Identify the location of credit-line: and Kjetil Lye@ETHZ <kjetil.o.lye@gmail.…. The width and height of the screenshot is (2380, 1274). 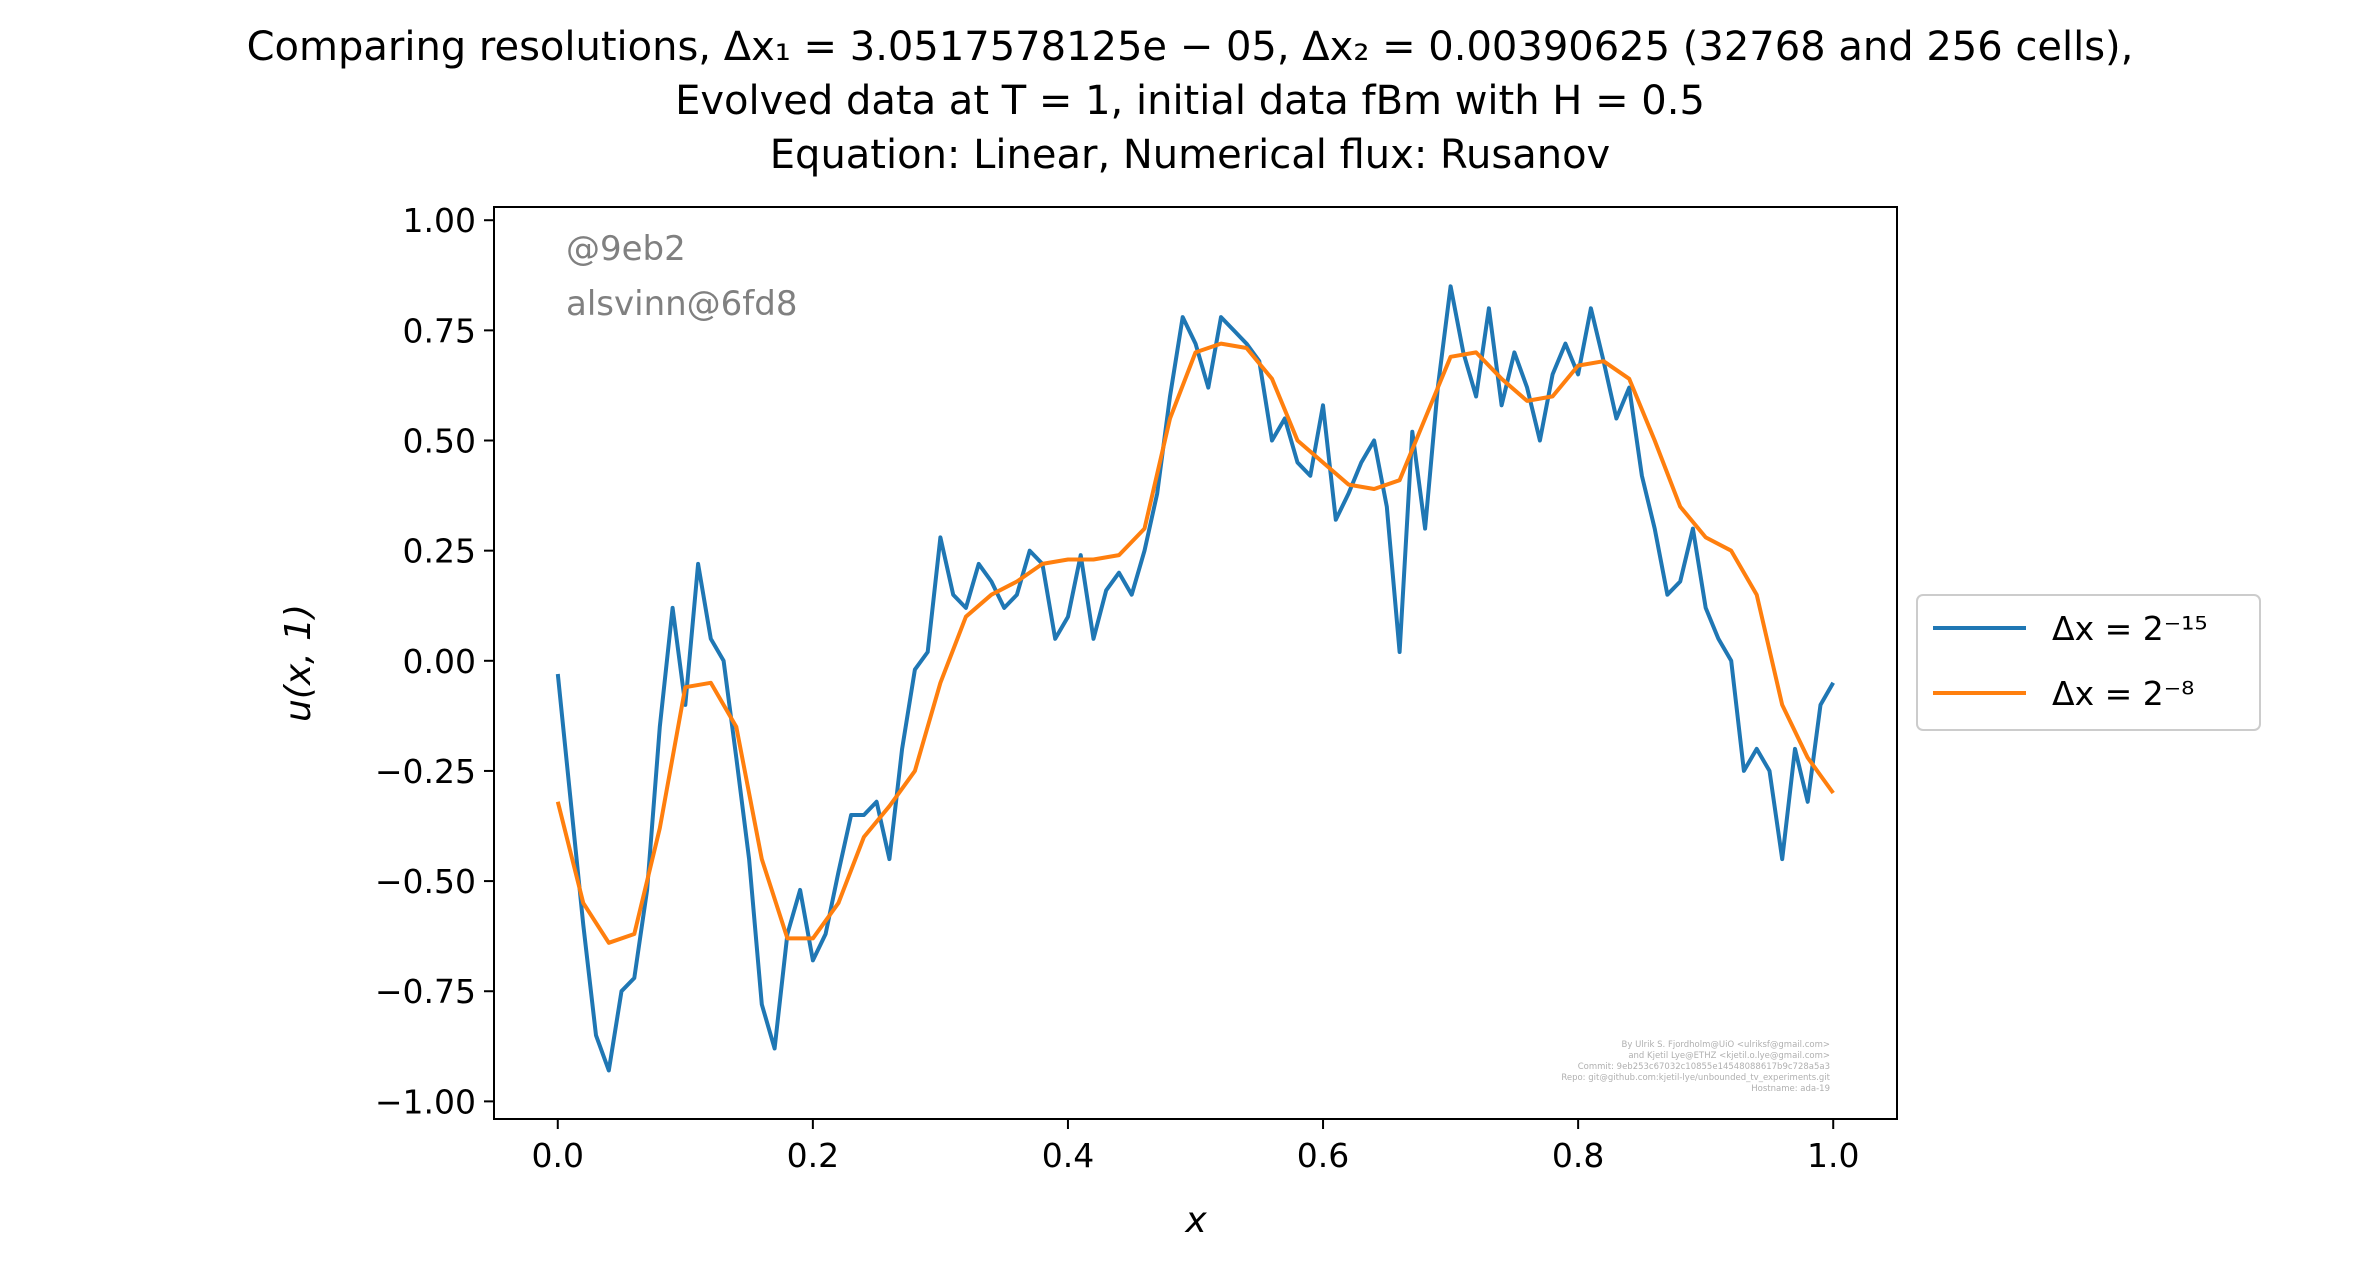
(1729, 1056).